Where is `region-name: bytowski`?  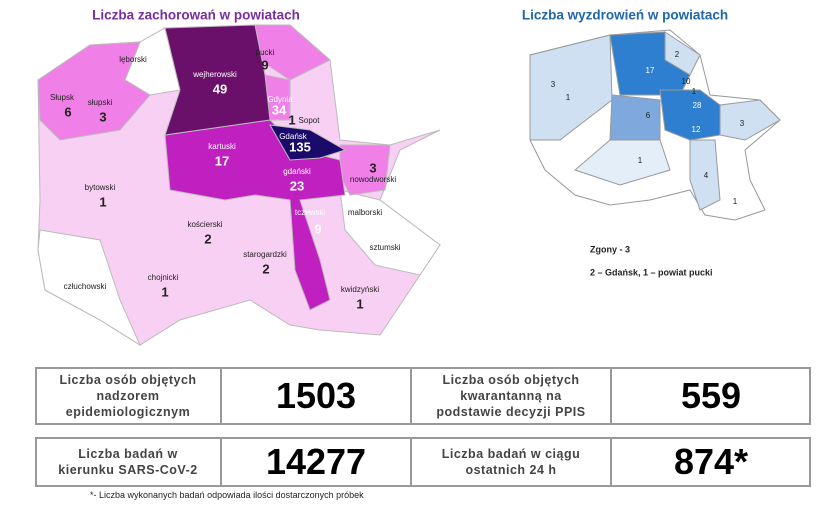 region-name: bytowski is located at coordinates (100, 187).